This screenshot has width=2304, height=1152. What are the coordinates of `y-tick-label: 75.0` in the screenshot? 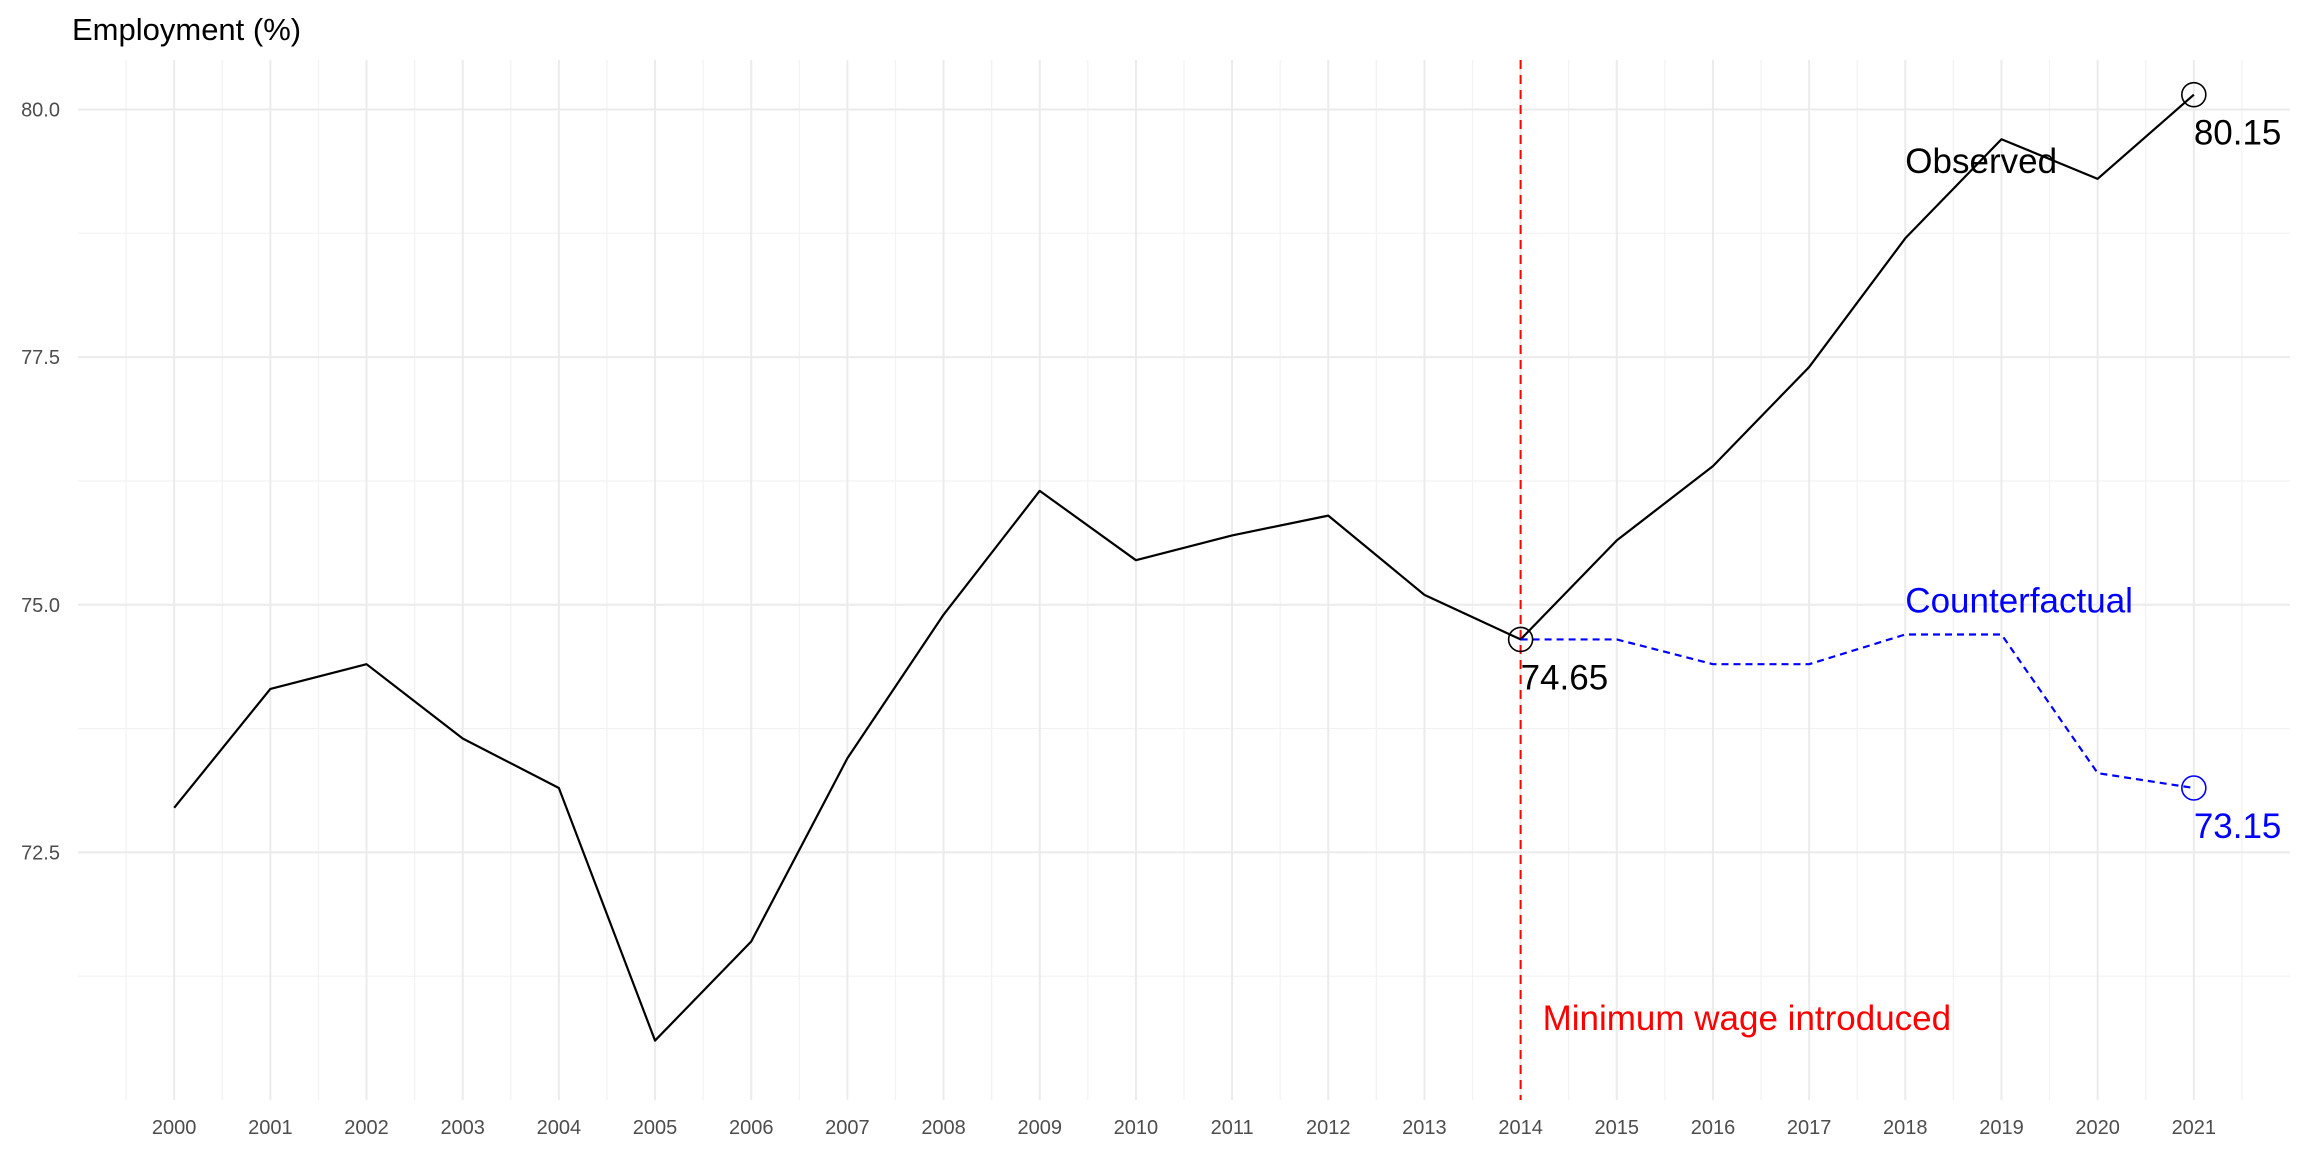 It's located at (40, 606).